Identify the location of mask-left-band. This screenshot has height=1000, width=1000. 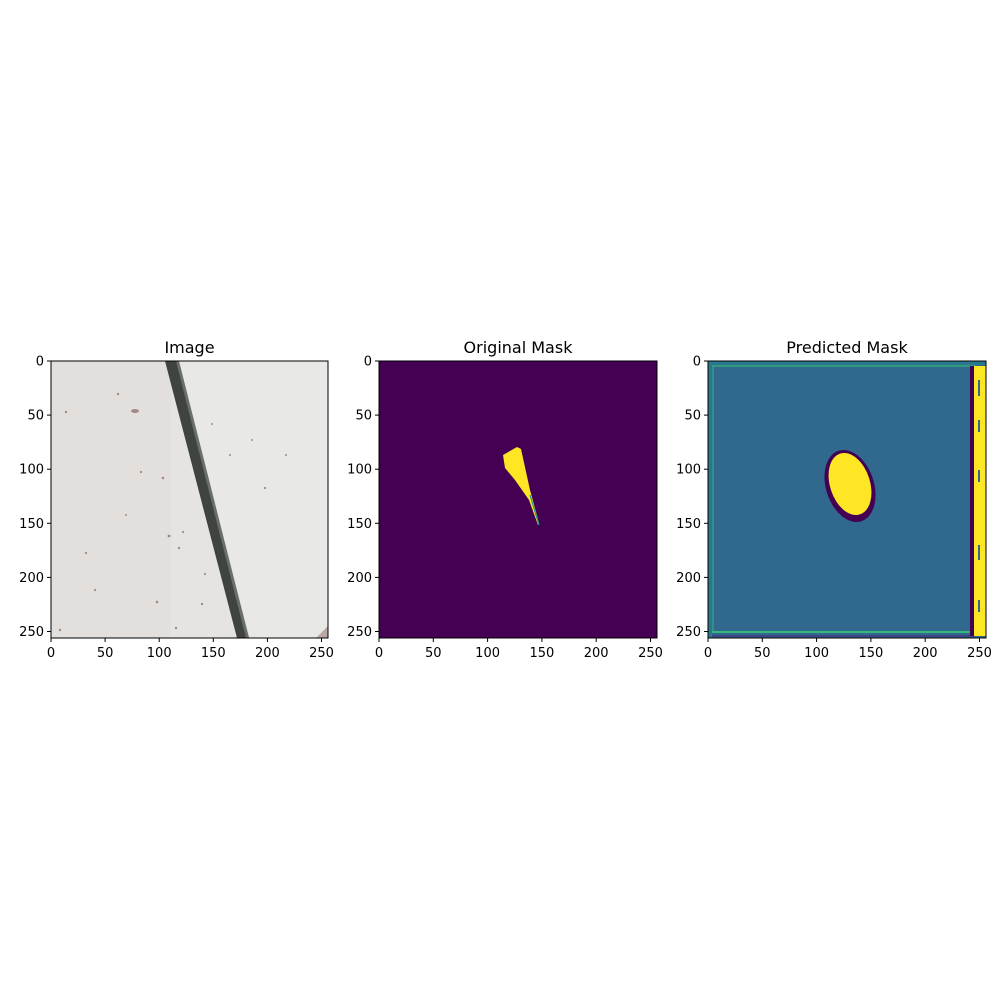
(710, 499).